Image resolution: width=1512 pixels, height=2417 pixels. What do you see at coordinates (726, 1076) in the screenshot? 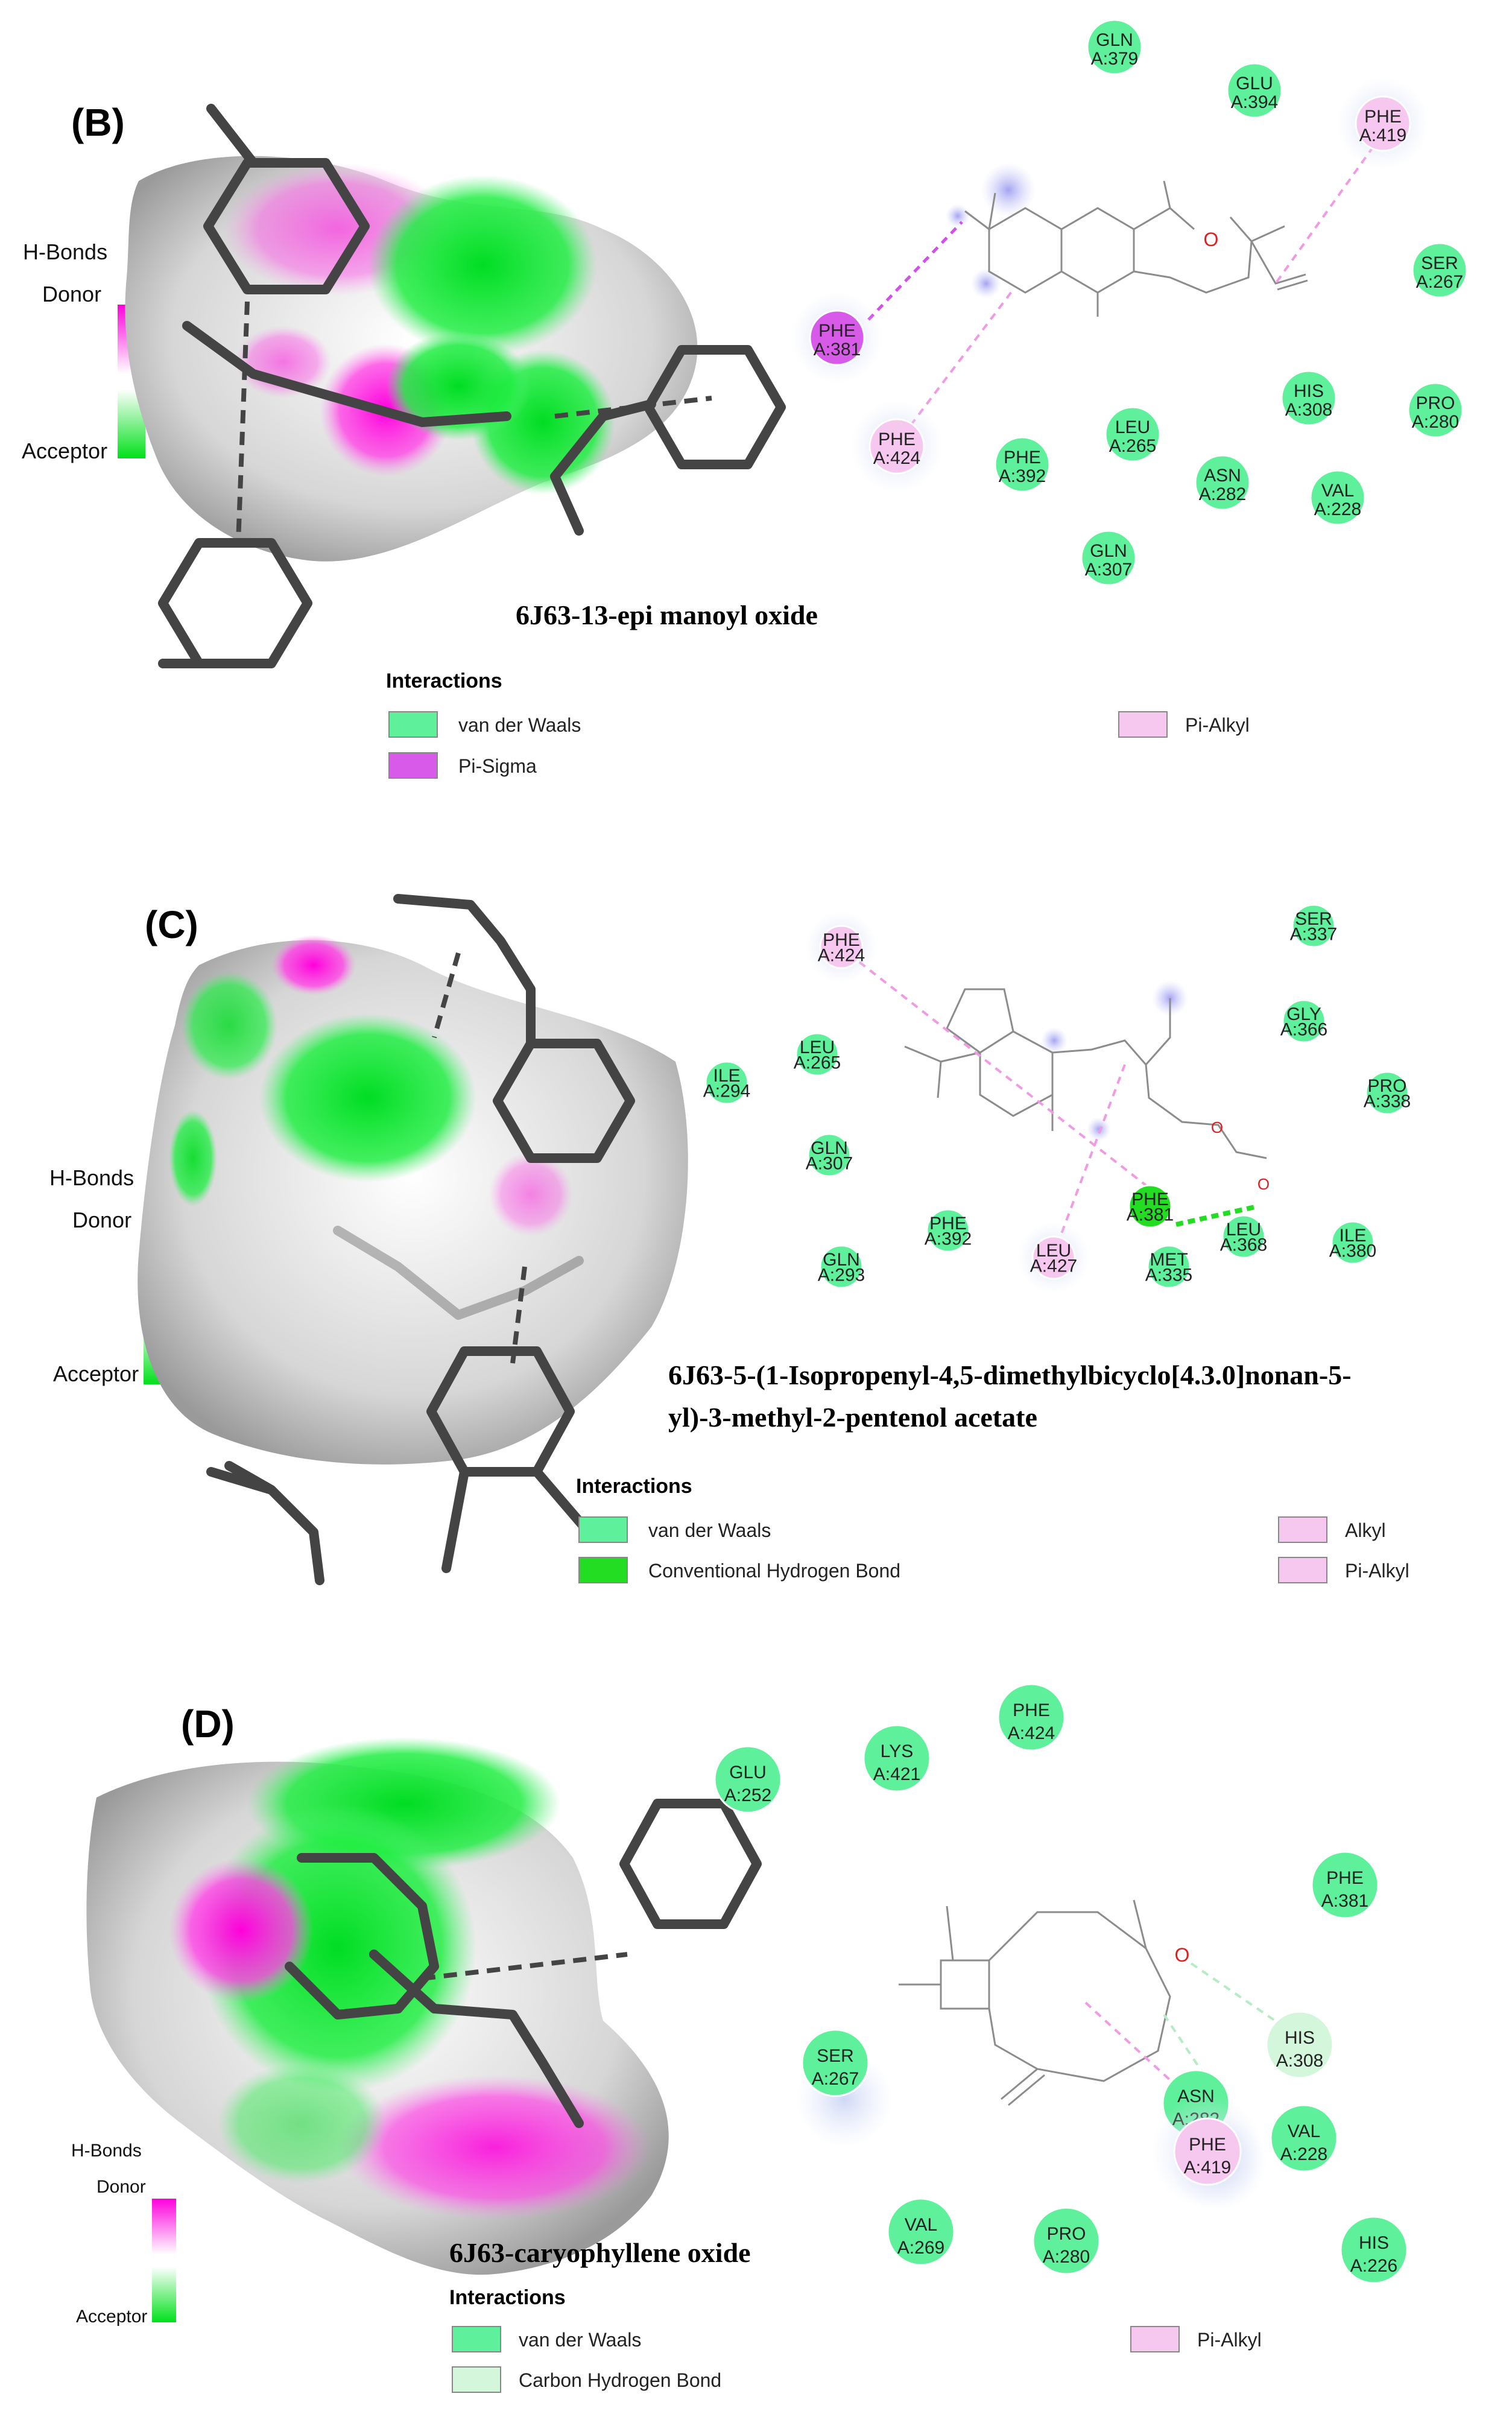
I see `residue-name: ILE` at bounding box center [726, 1076].